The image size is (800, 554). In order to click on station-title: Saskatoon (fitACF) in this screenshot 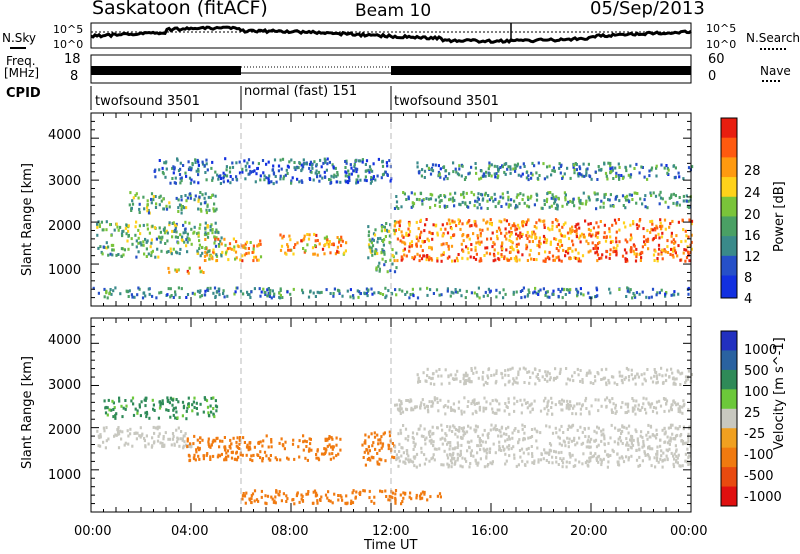, I will do `click(180, 9)`.